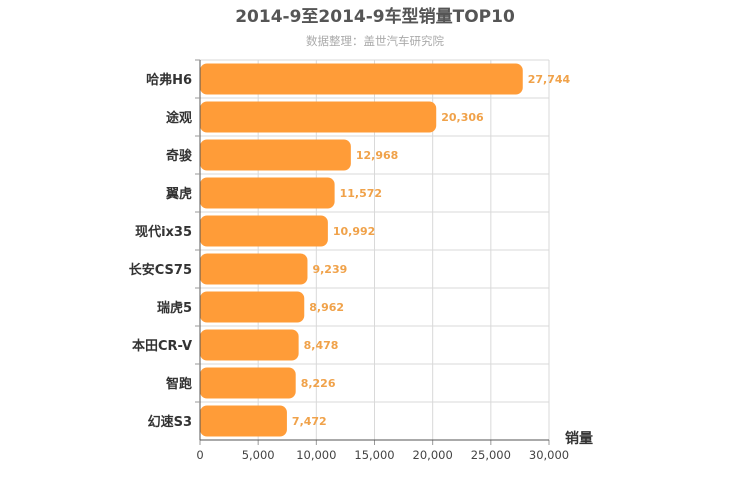 The width and height of the screenshot is (750, 500). What do you see at coordinates (377, 155) in the screenshot?
I see `data-label: 12,968` at bounding box center [377, 155].